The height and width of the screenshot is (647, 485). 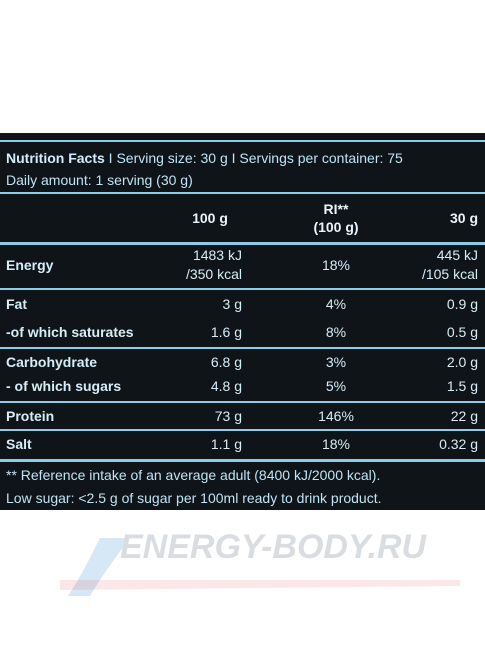 I want to click on row-sugars-100g: 4.8 g, so click(x=226, y=386).